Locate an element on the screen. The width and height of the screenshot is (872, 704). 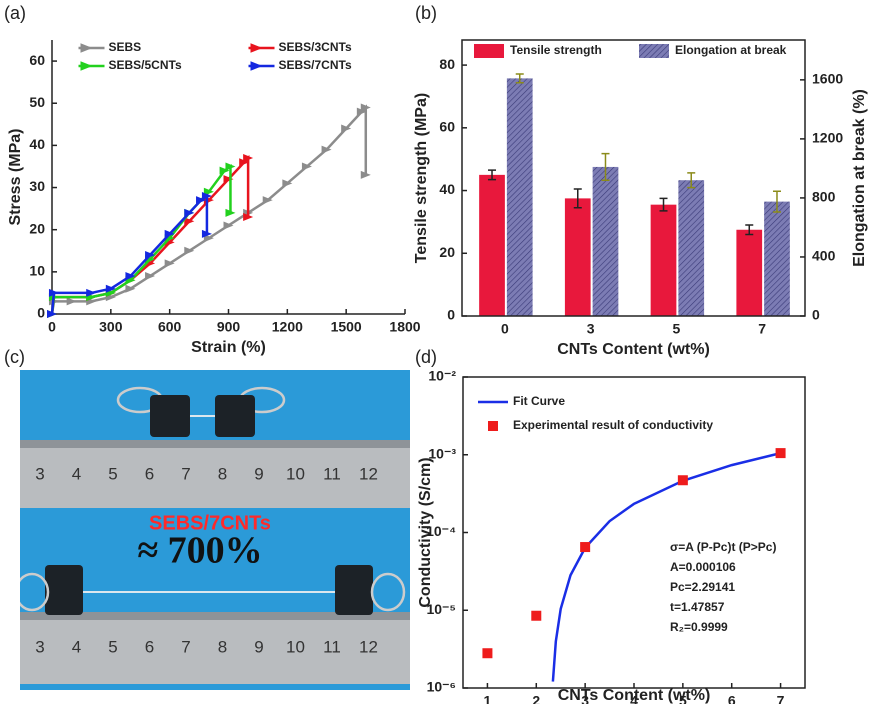
x-axis-label: Strain (%) is located at coordinates (228, 347).